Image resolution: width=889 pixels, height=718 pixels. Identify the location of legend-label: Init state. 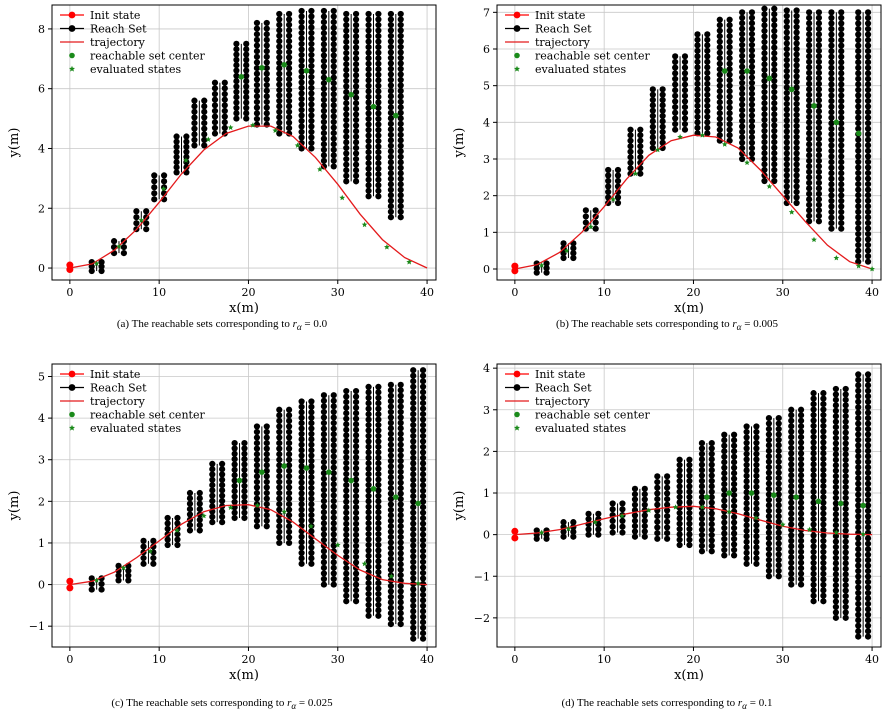
(115, 374).